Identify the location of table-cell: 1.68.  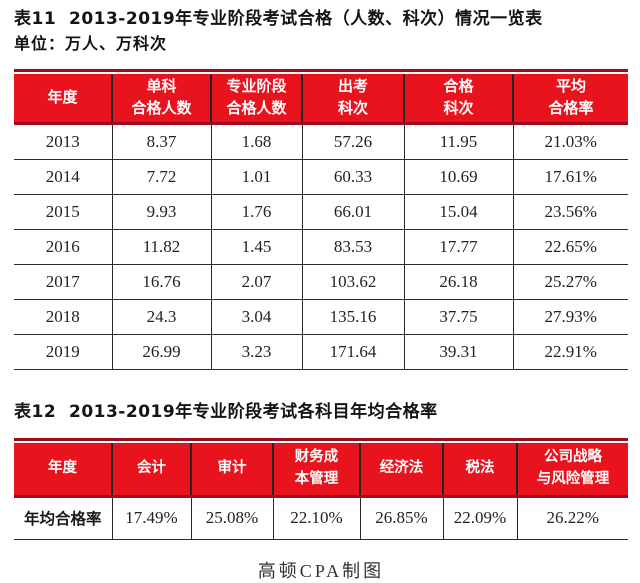
(257, 141).